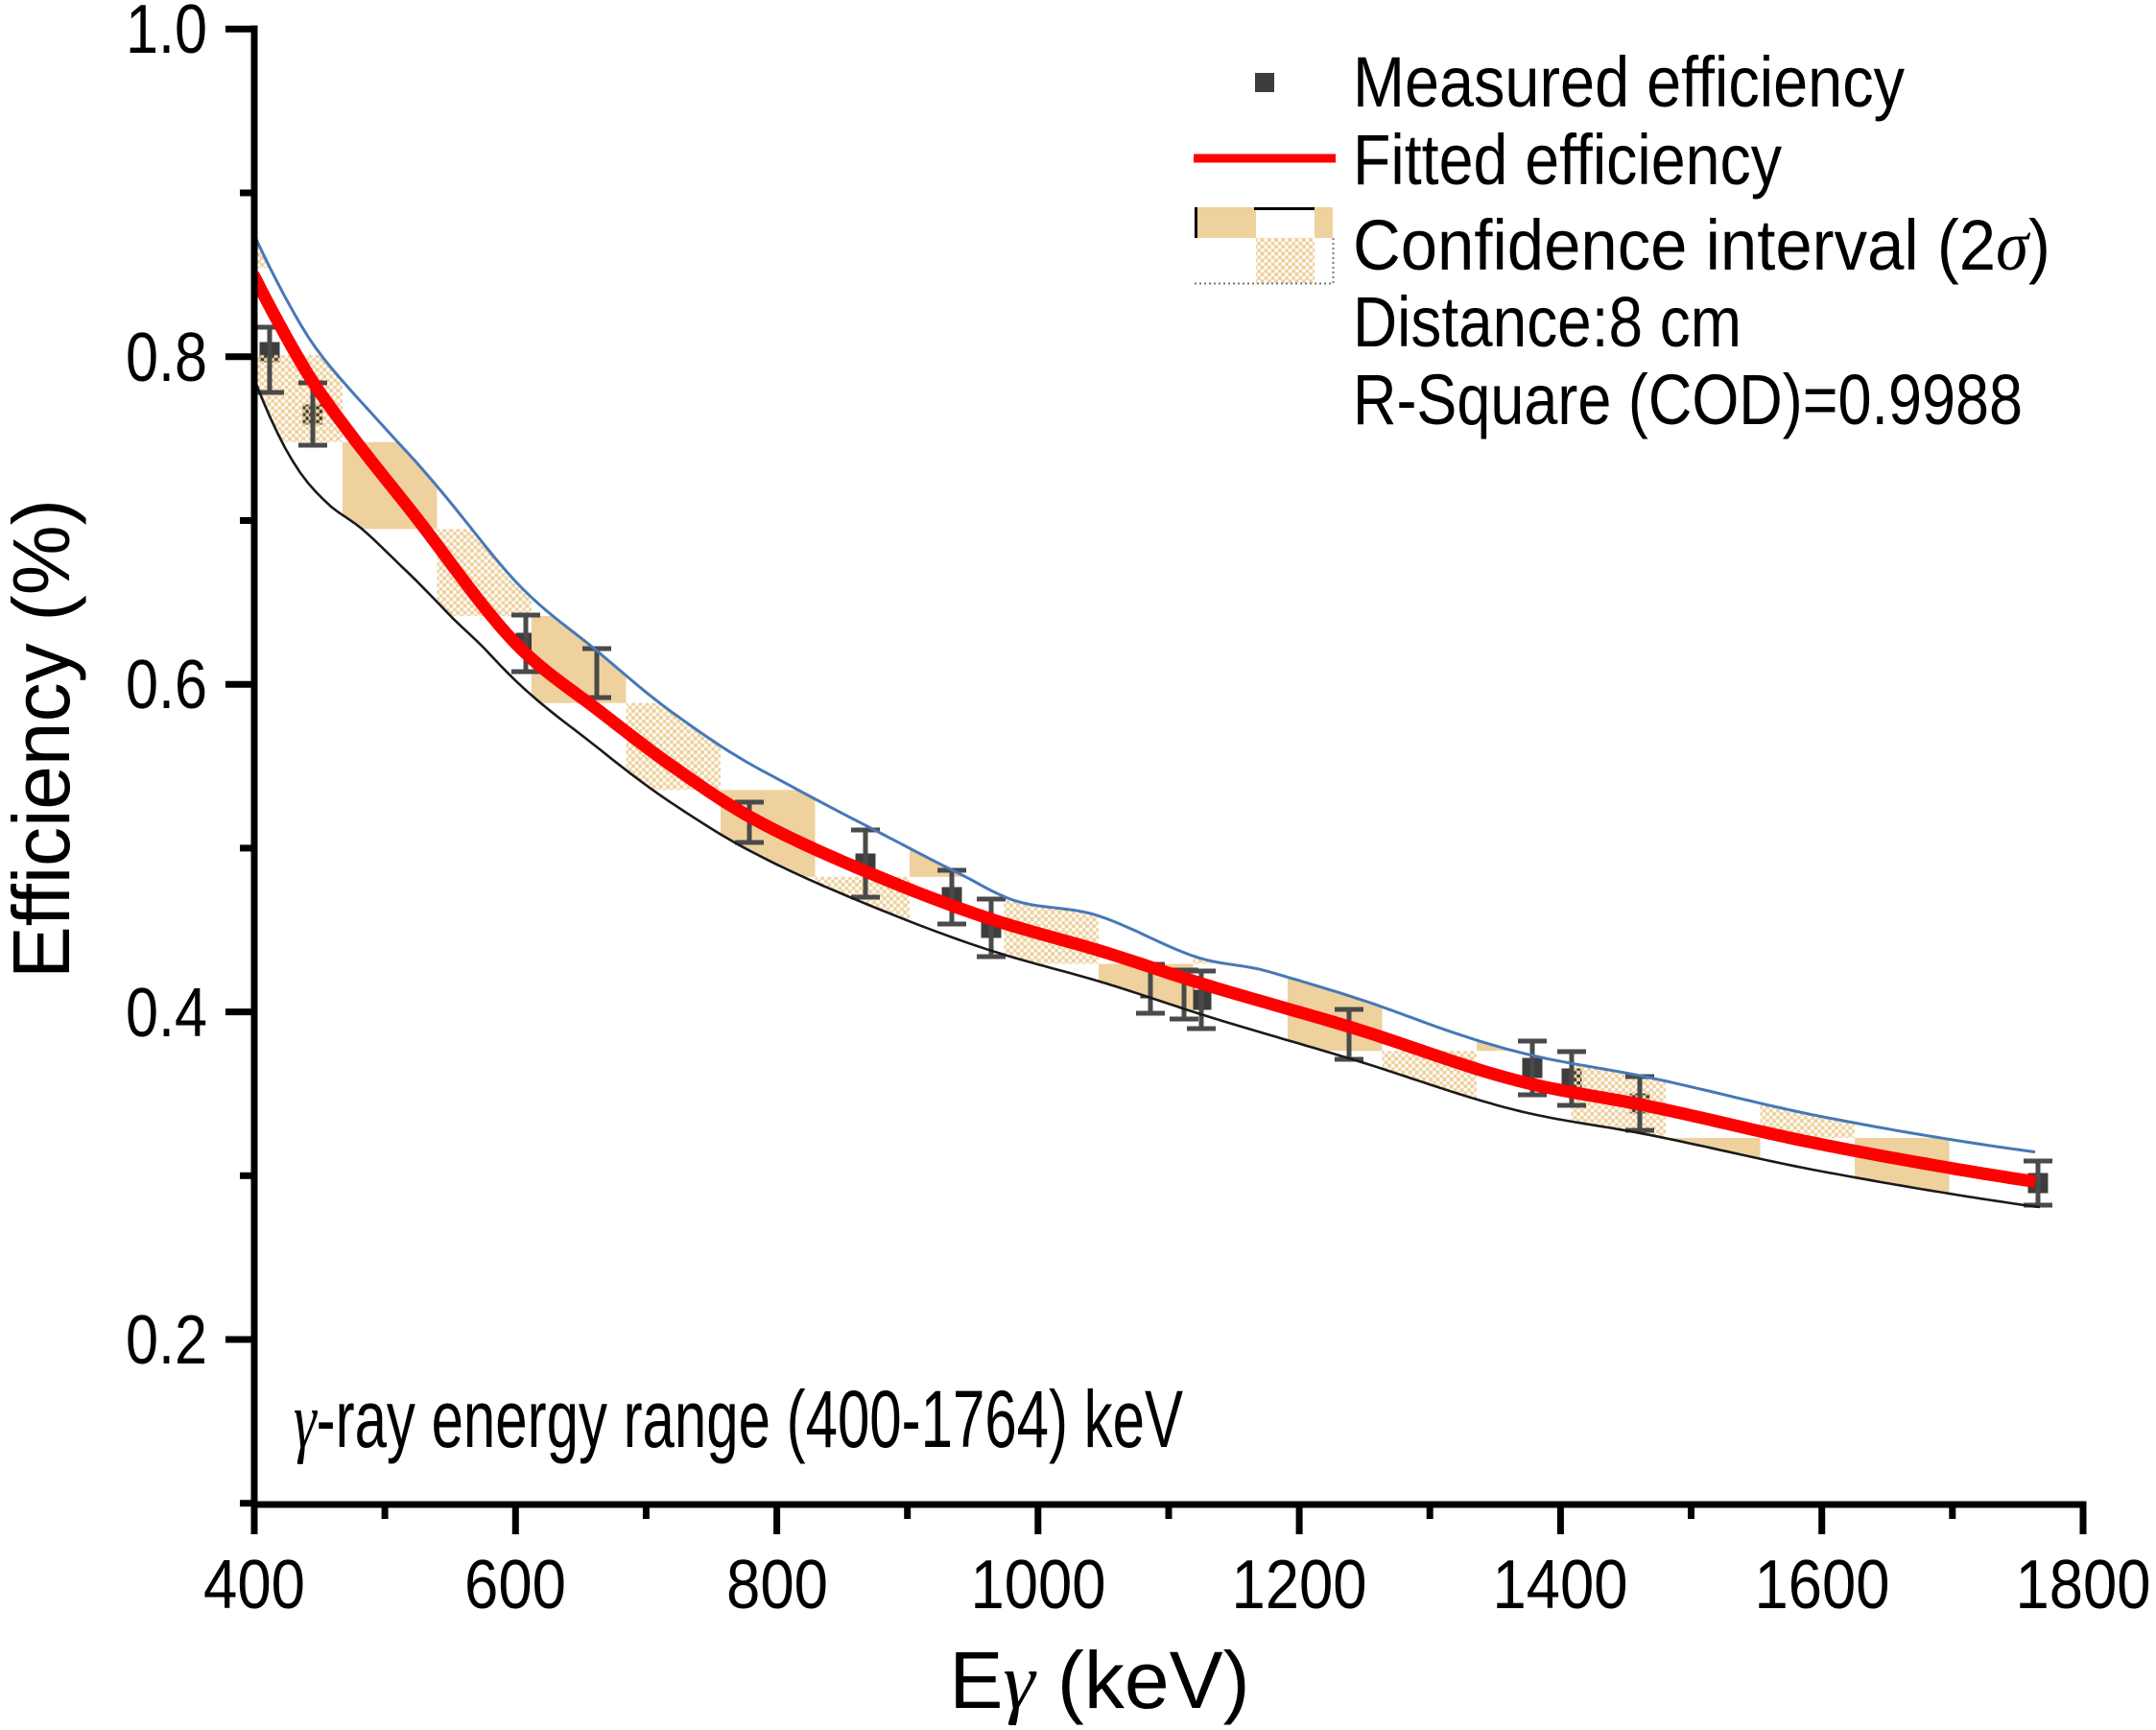  What do you see at coordinates (1822, 1585) in the screenshot?
I see `svg-text: 1600` at bounding box center [1822, 1585].